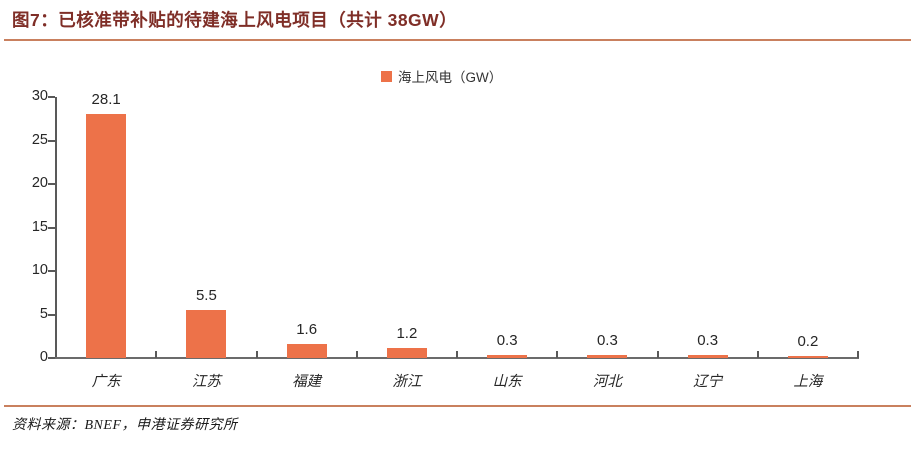 This screenshot has width=915, height=450. Describe the element at coordinates (808, 382) in the screenshot. I see `x-axis-label-上海: 上海` at that location.